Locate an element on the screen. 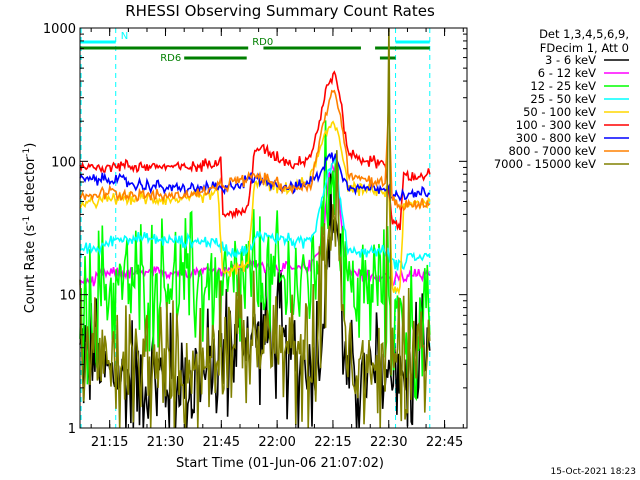 Image resolution: width=640 pixels, height=480 pixels. x-tick-label: 22:30 is located at coordinates (388, 442).